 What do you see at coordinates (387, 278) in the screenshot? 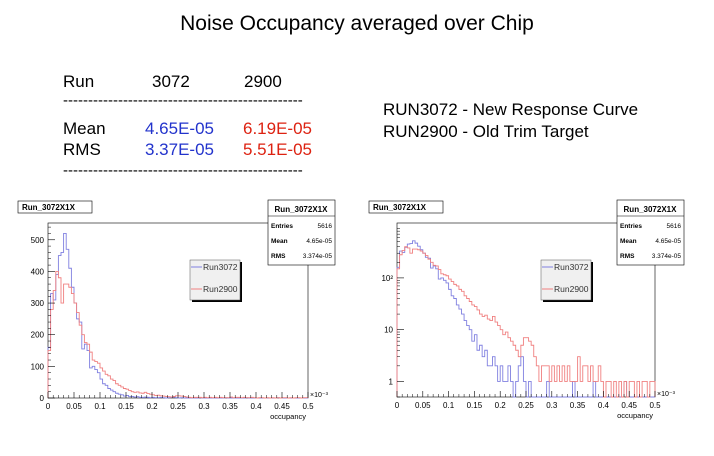
I see `y-tick-label: 10²` at bounding box center [387, 278].